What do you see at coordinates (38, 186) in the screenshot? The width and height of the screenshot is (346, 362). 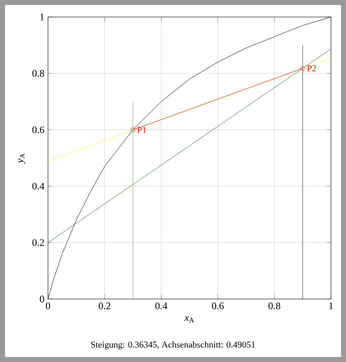 I see `y-tick-label: 0.4` at bounding box center [38, 186].